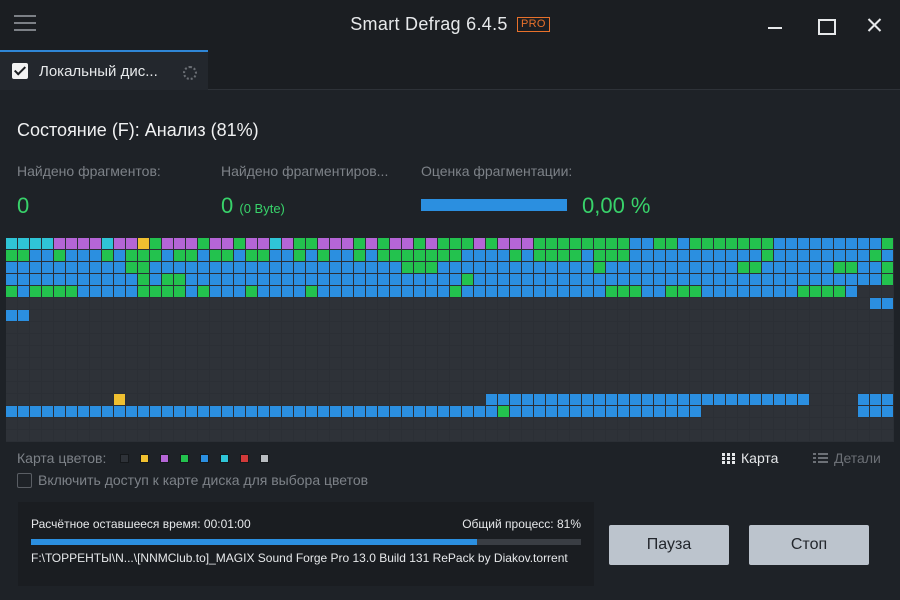 Image resolution: width=900 pixels, height=600 pixels. I want to click on tab-checkbox-icon, so click(20, 71).